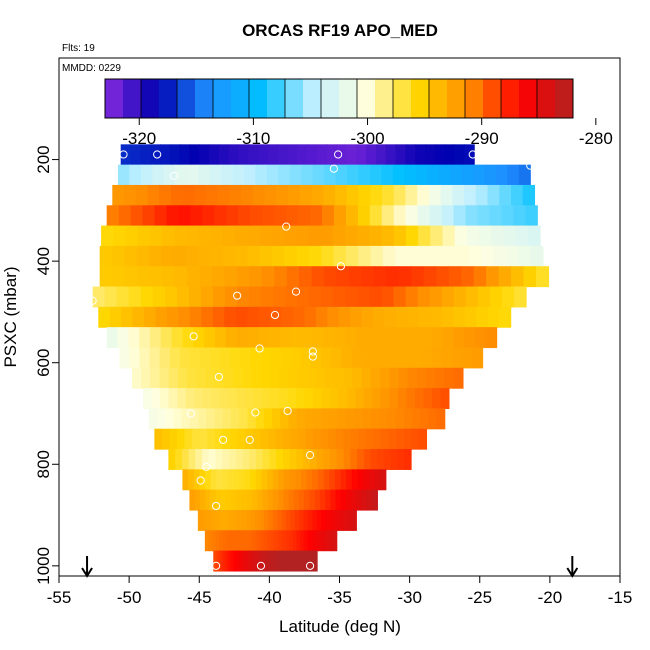 The width and height of the screenshot is (650, 650). What do you see at coordinates (339, 597) in the screenshot?
I see `x-tick-label: -35` at bounding box center [339, 597].